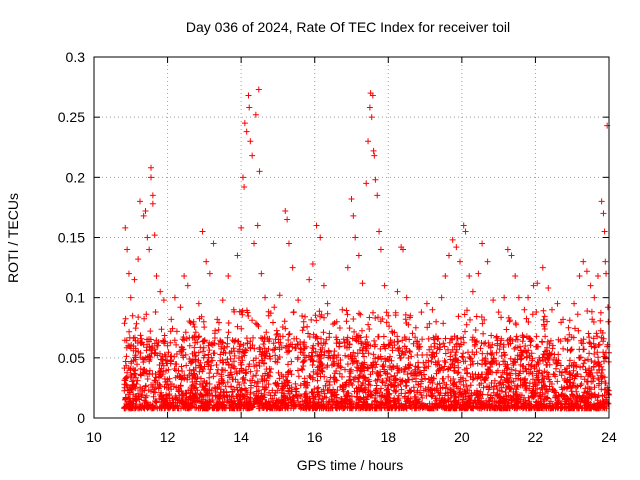 The width and height of the screenshot is (640, 480). What do you see at coordinates (536, 437) in the screenshot?
I see `x-tick-label: 22` at bounding box center [536, 437].